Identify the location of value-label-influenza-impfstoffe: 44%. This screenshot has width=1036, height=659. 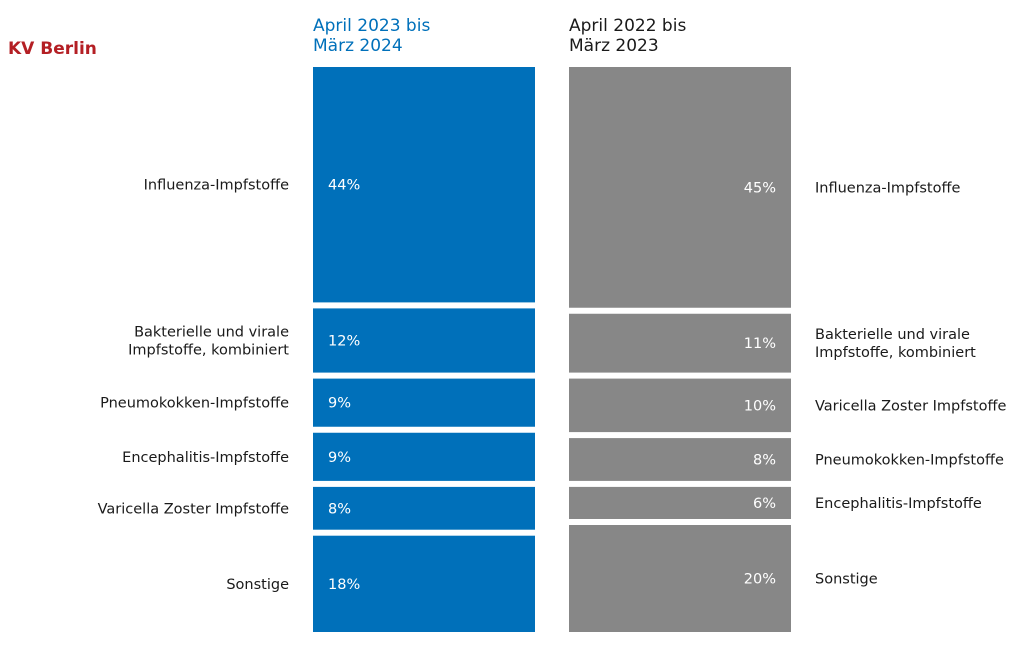
(344, 186).